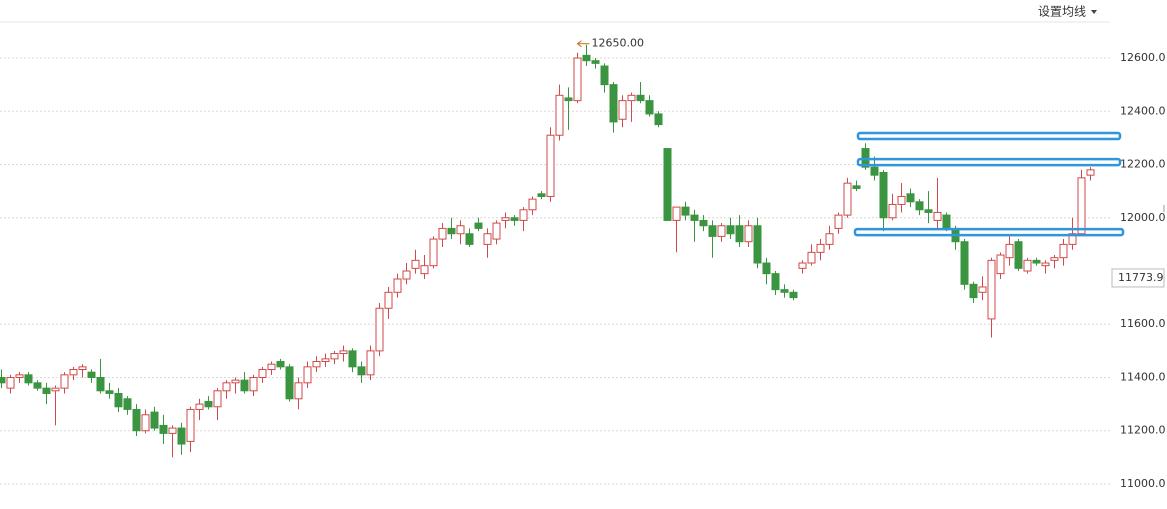 The image size is (1167, 509). I want to click on y-tick-label: 11600.0, so click(1143, 323).